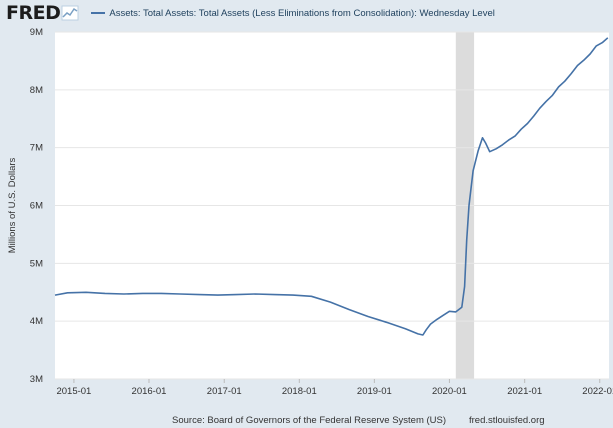 The height and width of the screenshot is (428, 613). I want to click on y-tick-label: 5M, so click(36, 263).